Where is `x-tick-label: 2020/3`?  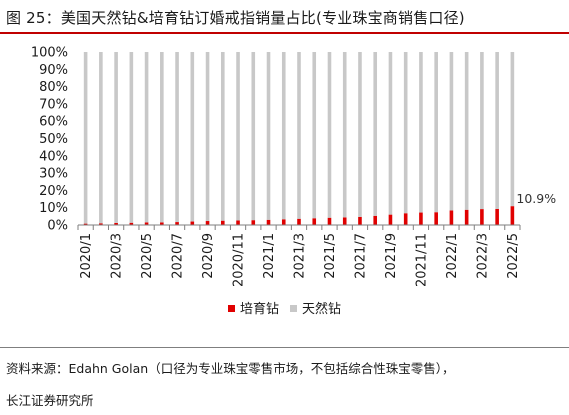 x-tick-label: 2020/3 is located at coordinates (117, 256).